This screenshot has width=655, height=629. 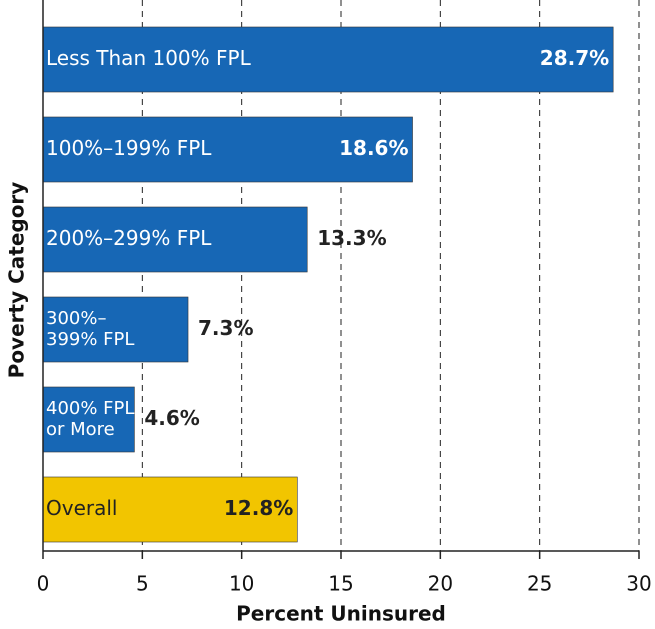 I want to click on x-tick-label: 20, so click(x=440, y=584).